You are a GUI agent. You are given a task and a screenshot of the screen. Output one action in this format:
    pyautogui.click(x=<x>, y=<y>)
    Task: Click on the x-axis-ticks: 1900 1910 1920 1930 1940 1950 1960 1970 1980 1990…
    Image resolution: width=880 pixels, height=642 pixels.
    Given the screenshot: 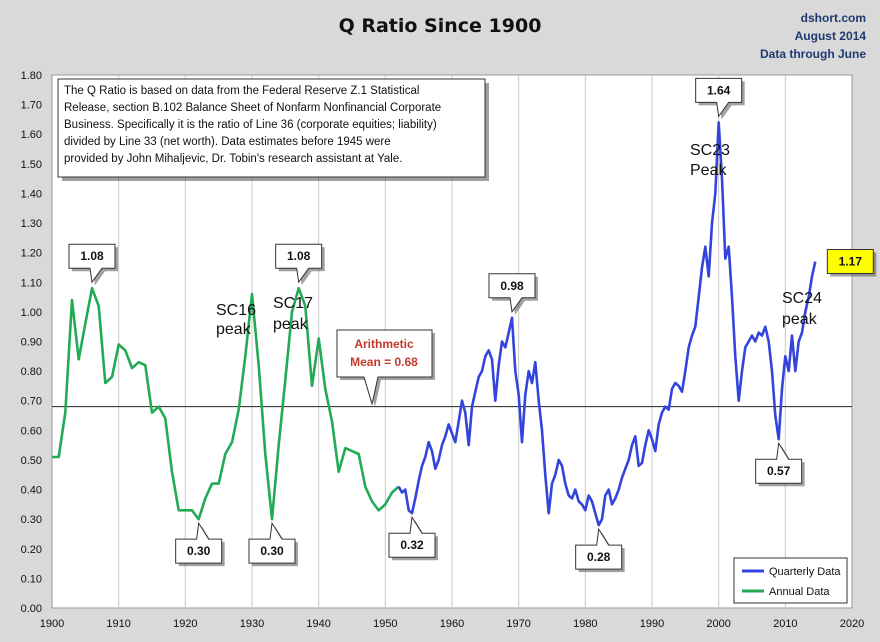 What is the action you would take?
    pyautogui.click(x=452, y=624)
    